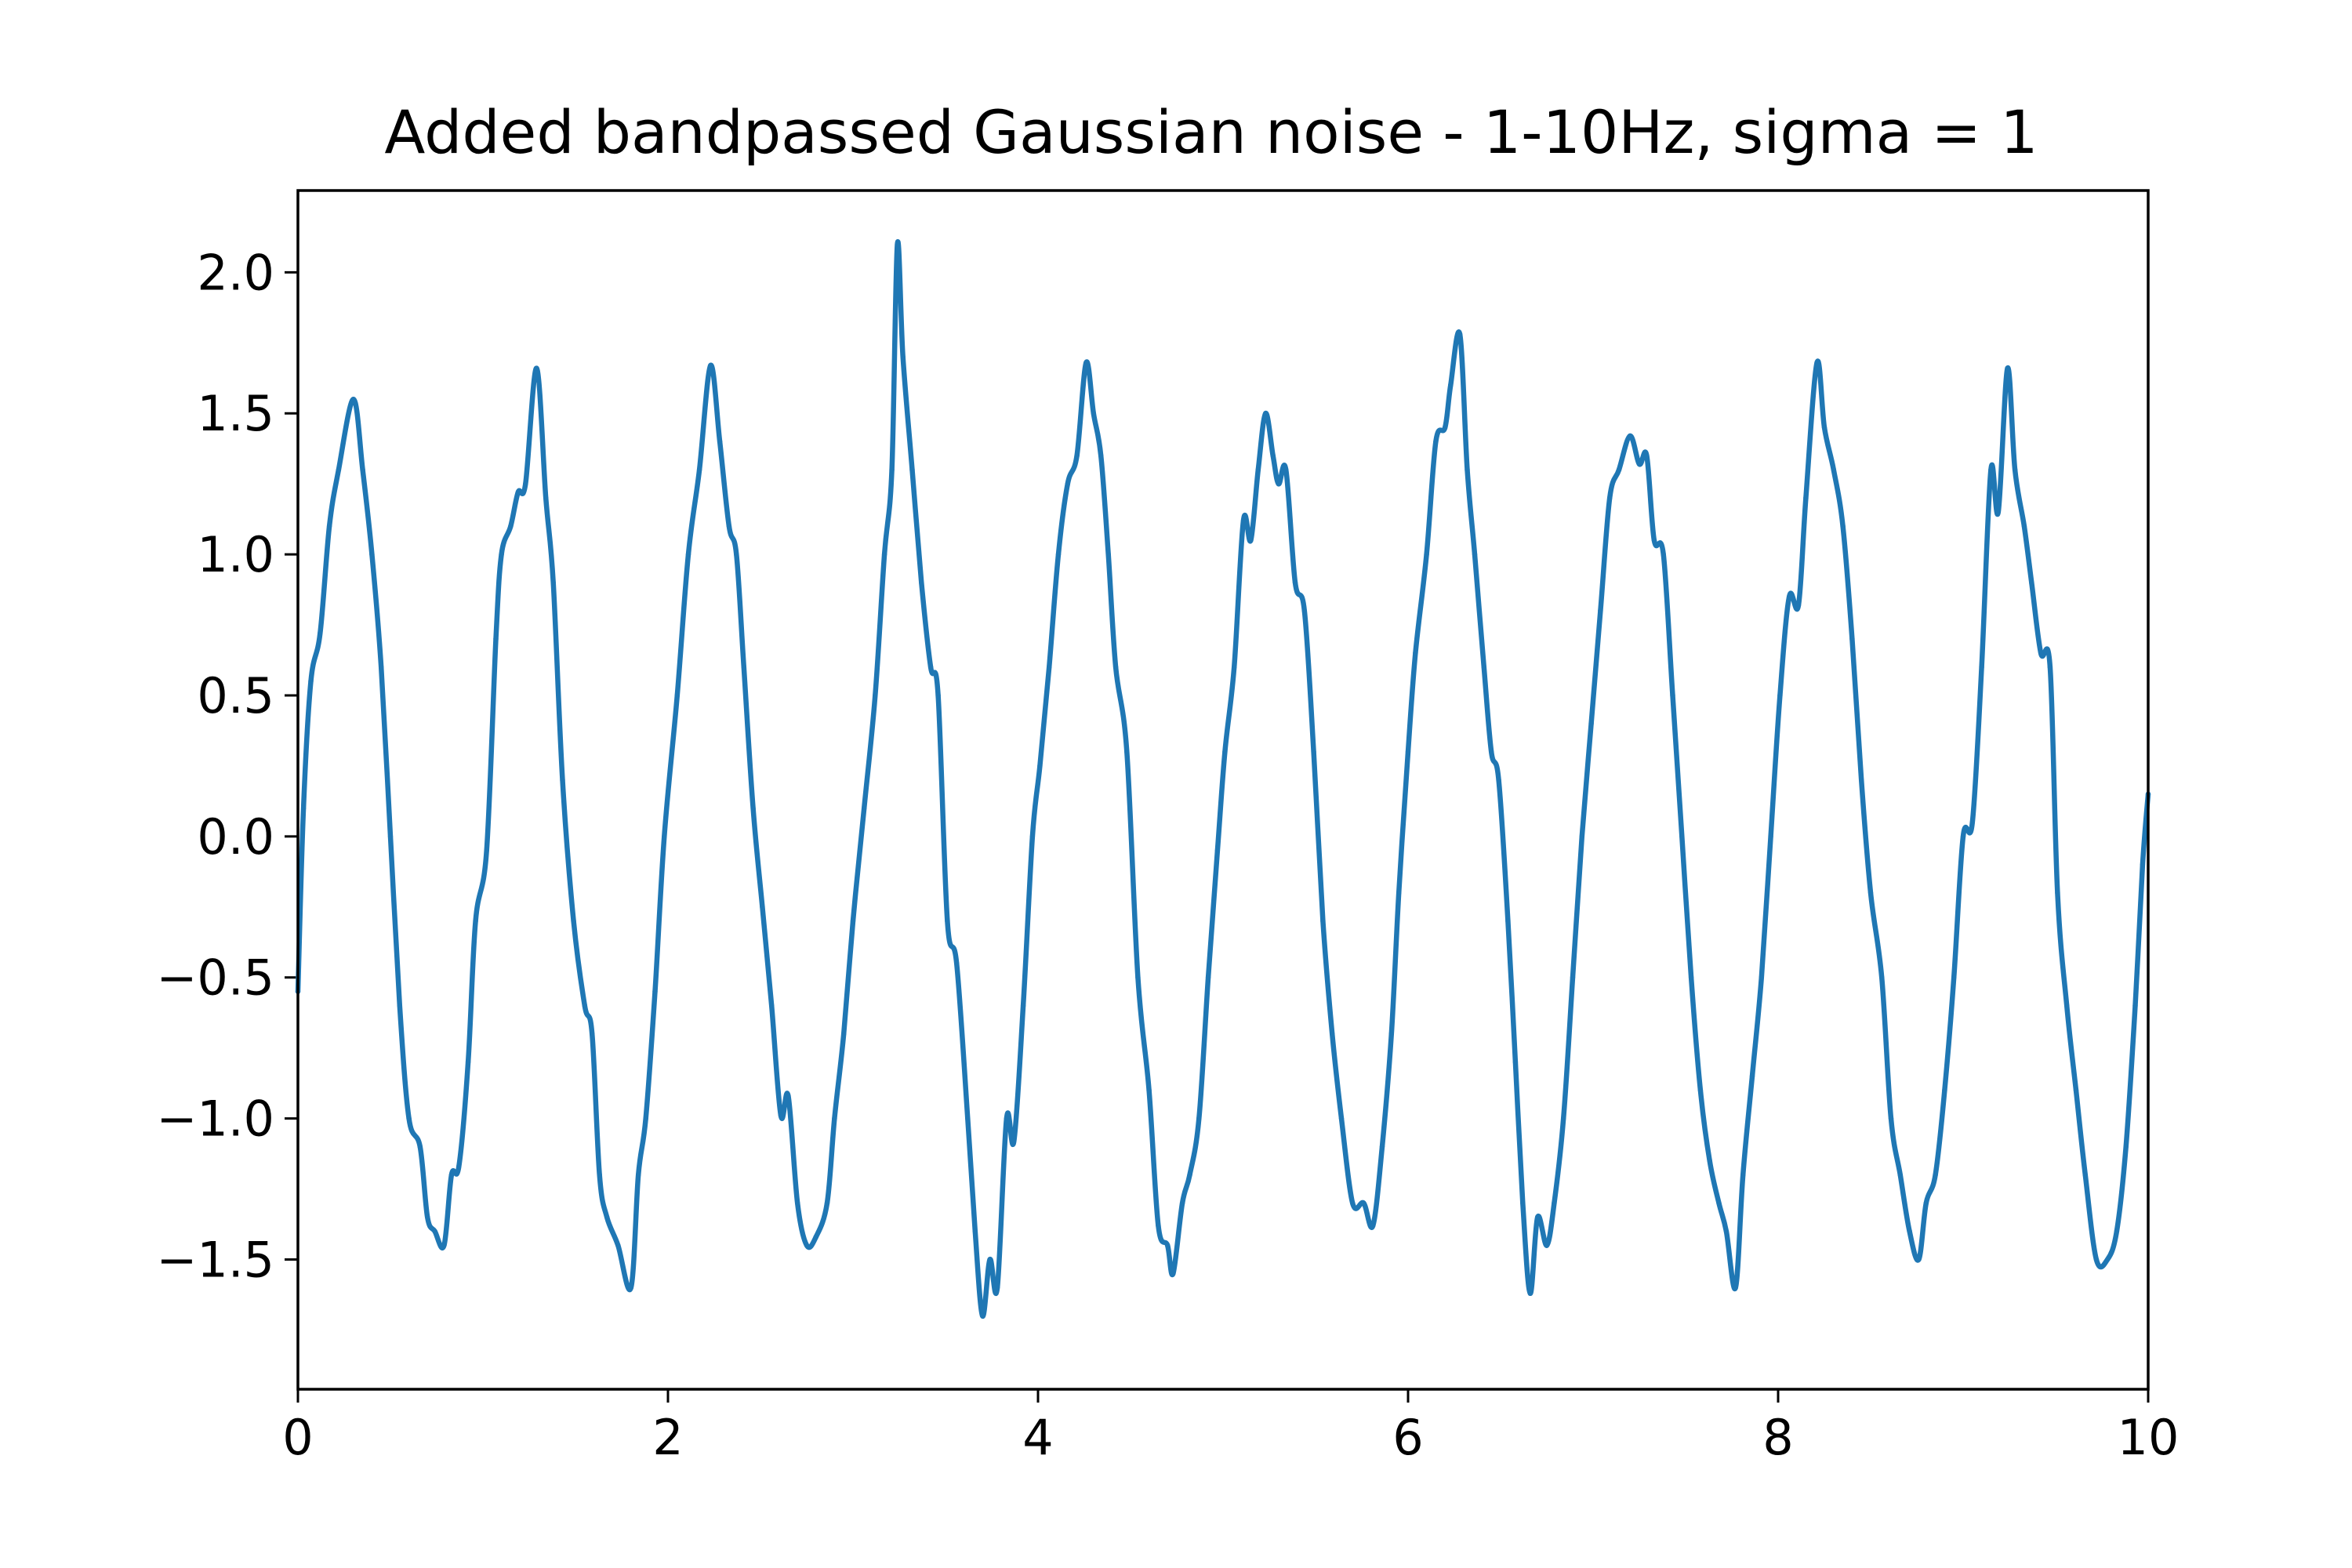  What do you see at coordinates (235, 272) in the screenshot?
I see `y-tick-label: 2.0` at bounding box center [235, 272].